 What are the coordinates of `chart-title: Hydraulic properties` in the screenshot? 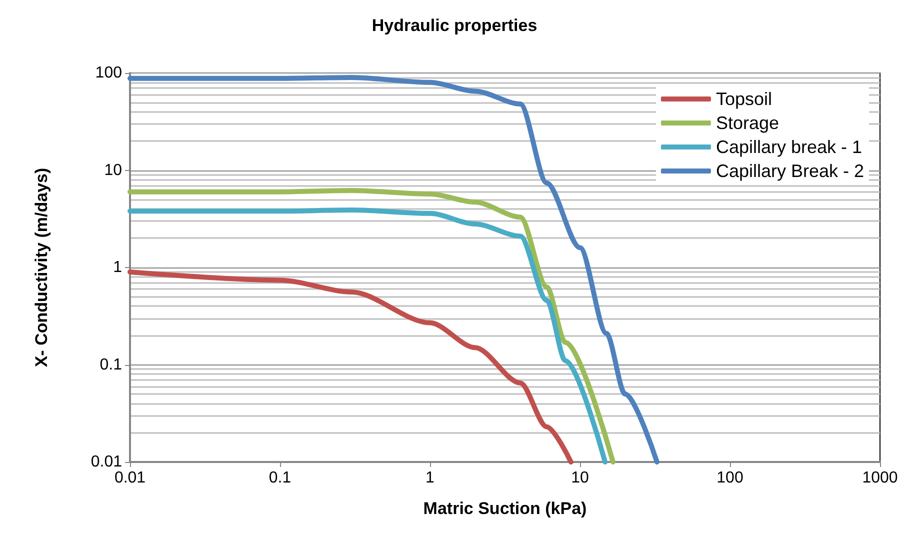 It's located at (455, 25).